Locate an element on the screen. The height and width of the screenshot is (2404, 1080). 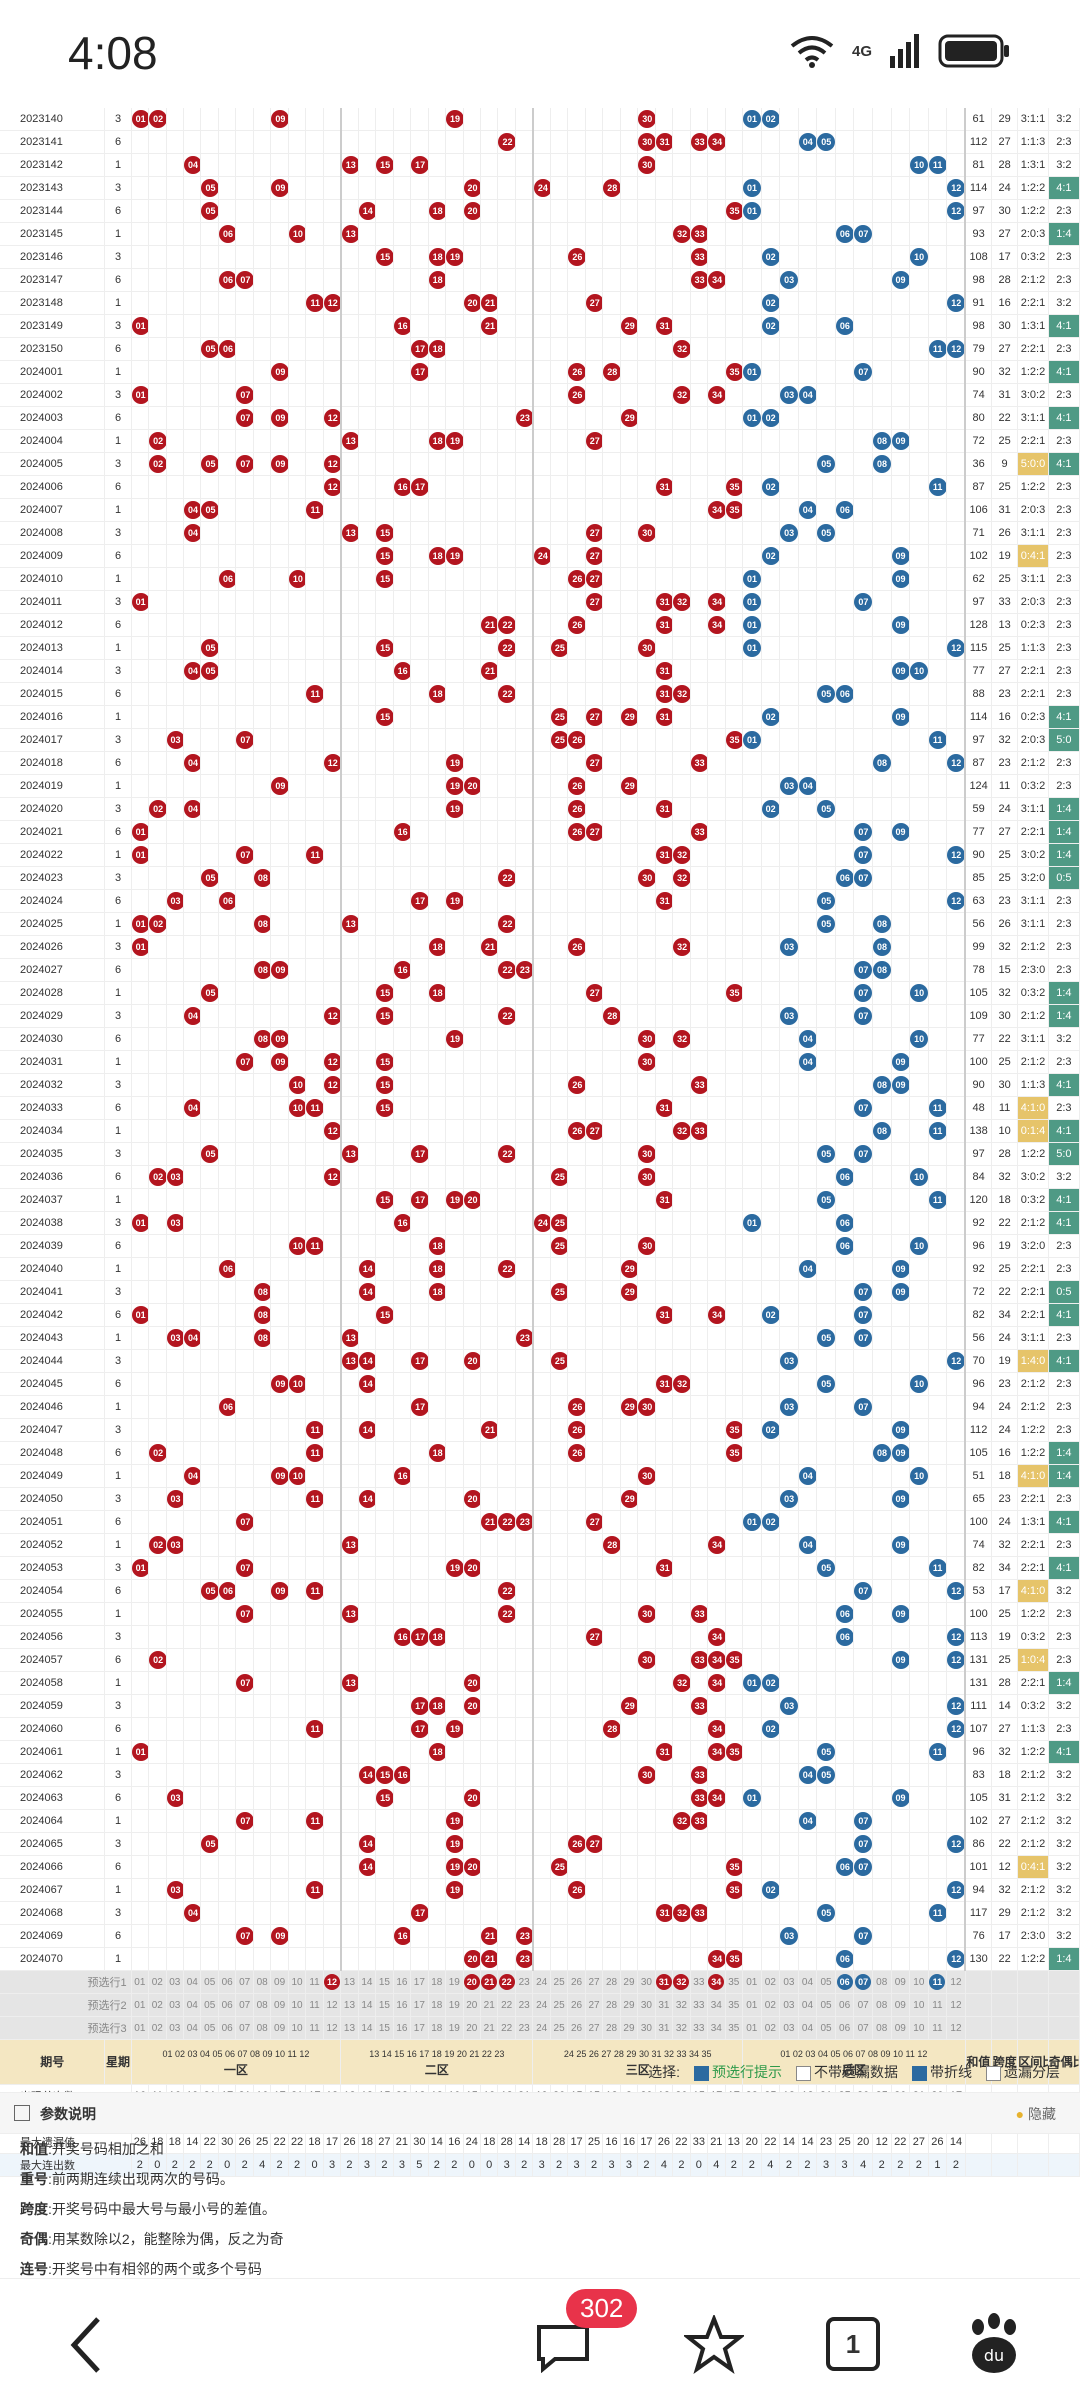
prediction-front-cell: 18 is located at coordinates (437, 1982).